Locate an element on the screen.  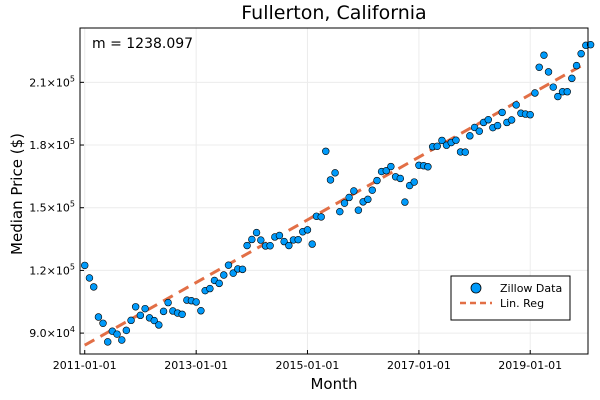
y-tick-label: 1.2×105 is located at coordinates (52, 269).